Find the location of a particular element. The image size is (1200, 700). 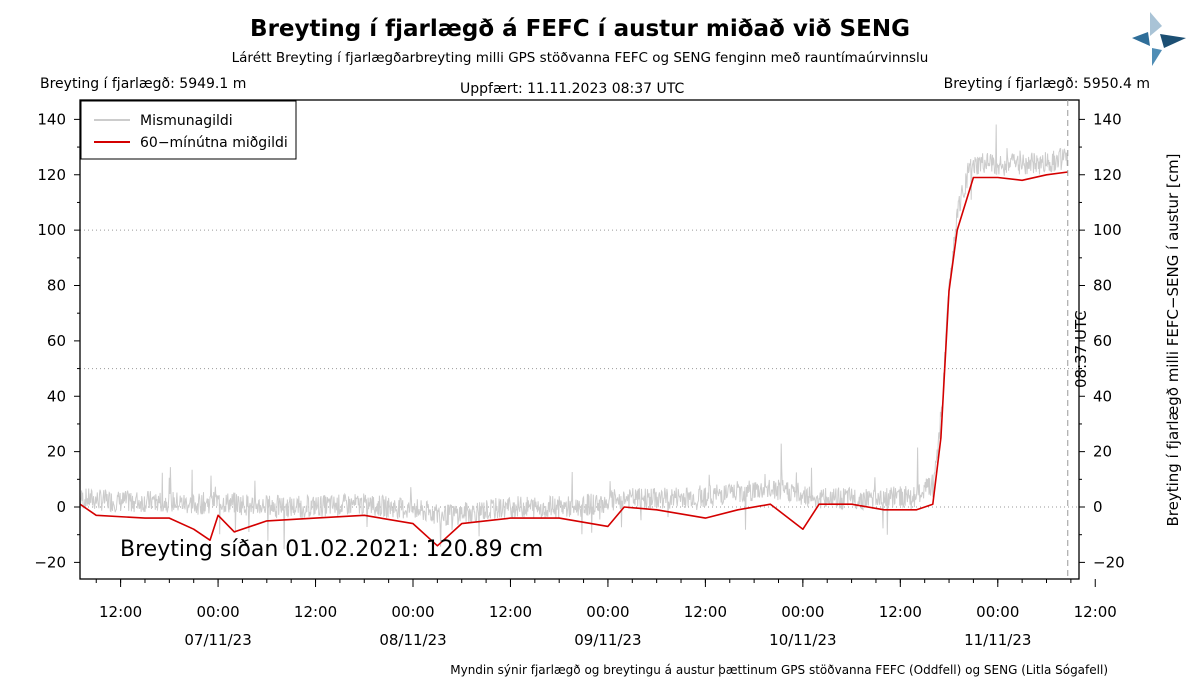

x-date-label: 08/11/23 is located at coordinates (412, 640).